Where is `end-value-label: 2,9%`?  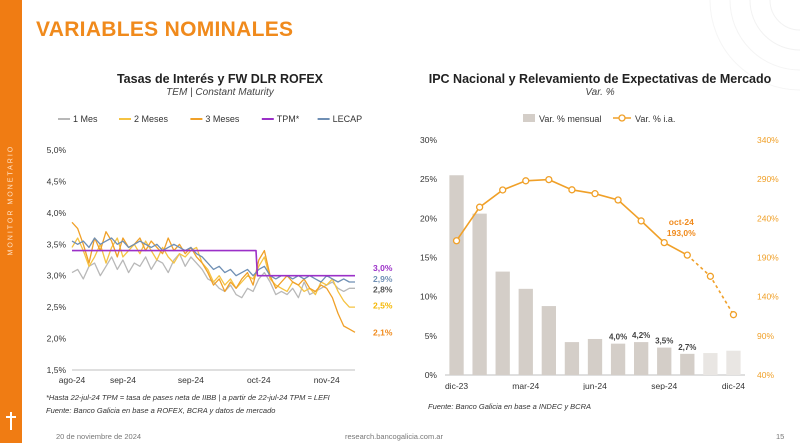 end-value-label: 2,9% is located at coordinates (383, 279).